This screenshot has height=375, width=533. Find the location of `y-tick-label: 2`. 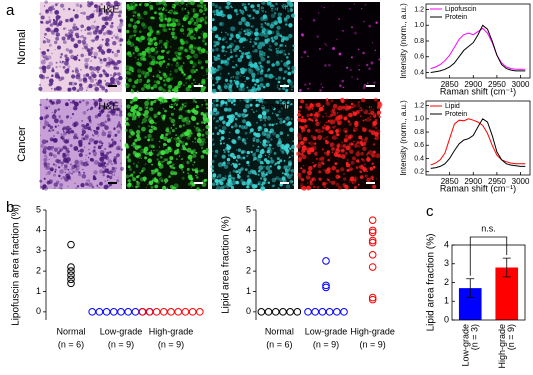

y-tick-label: 2 is located at coordinates (38, 270).